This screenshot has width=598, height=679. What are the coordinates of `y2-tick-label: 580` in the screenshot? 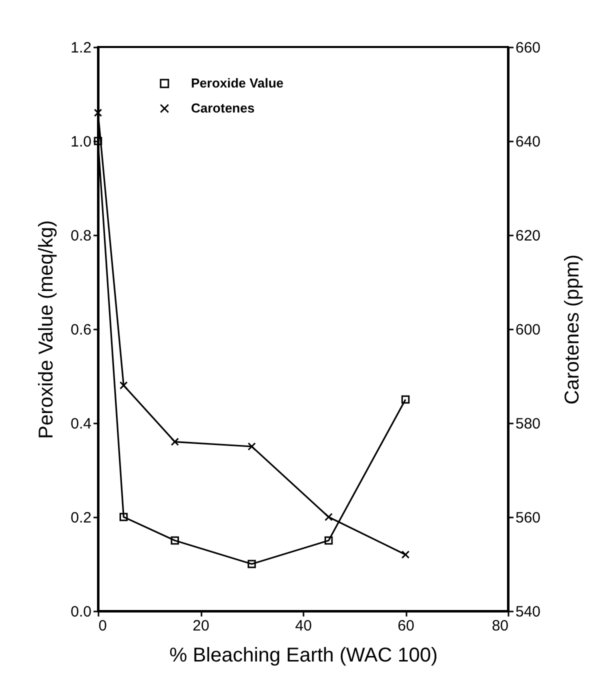 It's located at (528, 424).